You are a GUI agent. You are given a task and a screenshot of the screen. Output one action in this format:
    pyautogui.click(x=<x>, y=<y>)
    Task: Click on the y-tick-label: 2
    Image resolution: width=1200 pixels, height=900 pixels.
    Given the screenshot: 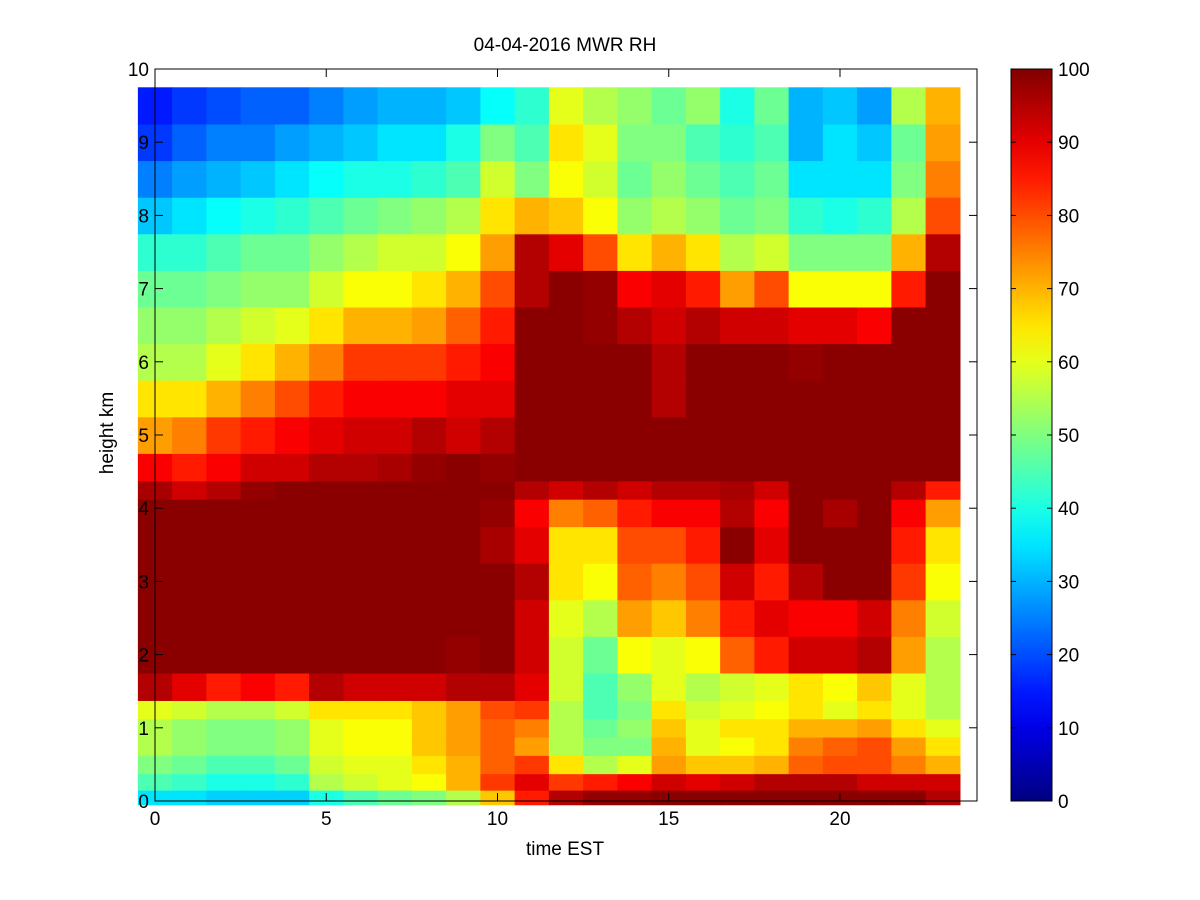 What is the action you would take?
    pyautogui.click(x=143, y=656)
    